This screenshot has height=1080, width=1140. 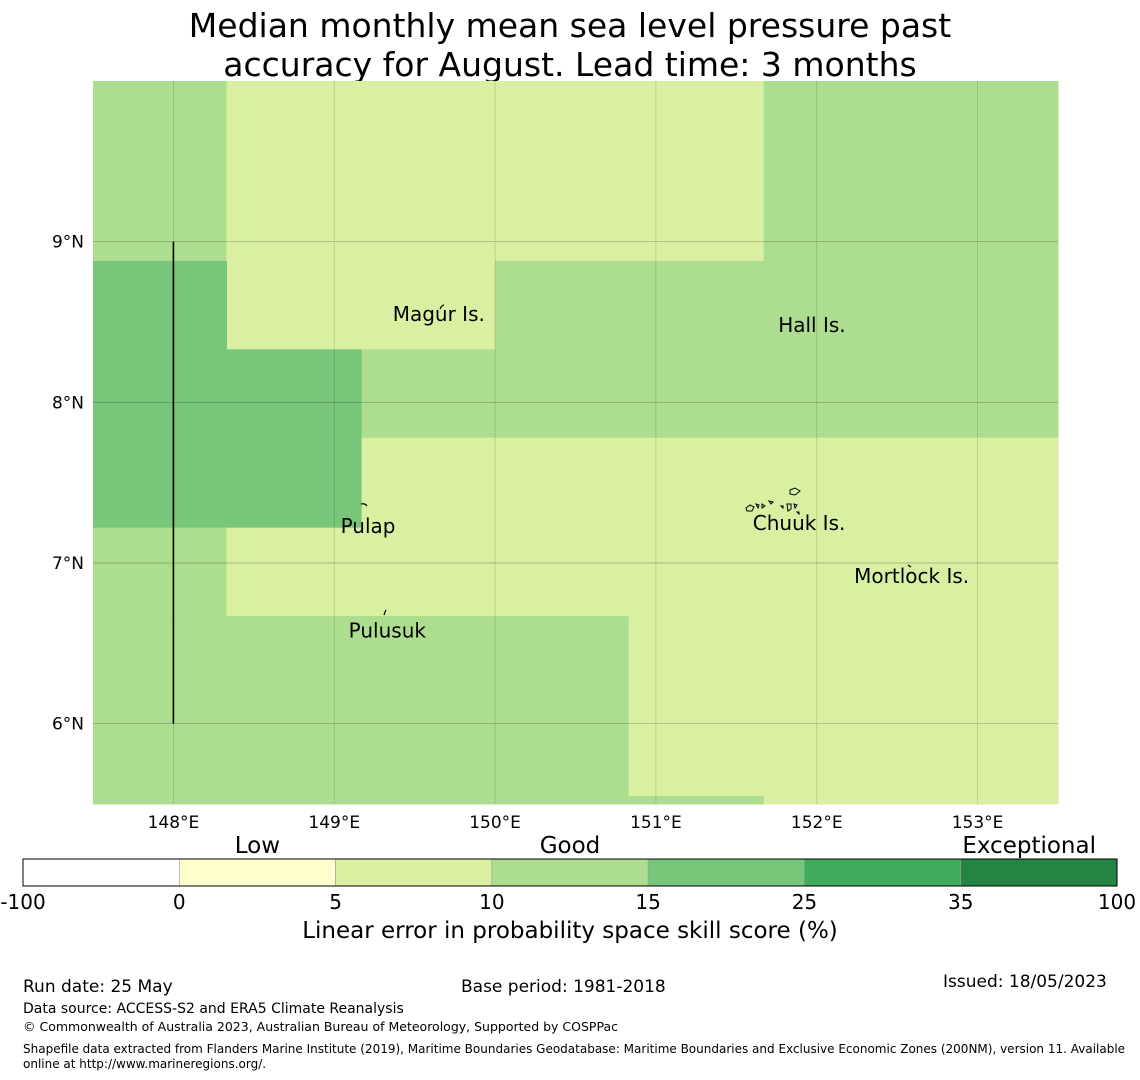 I want to click on colorbar-tick-label: 100, so click(x=1117, y=902).